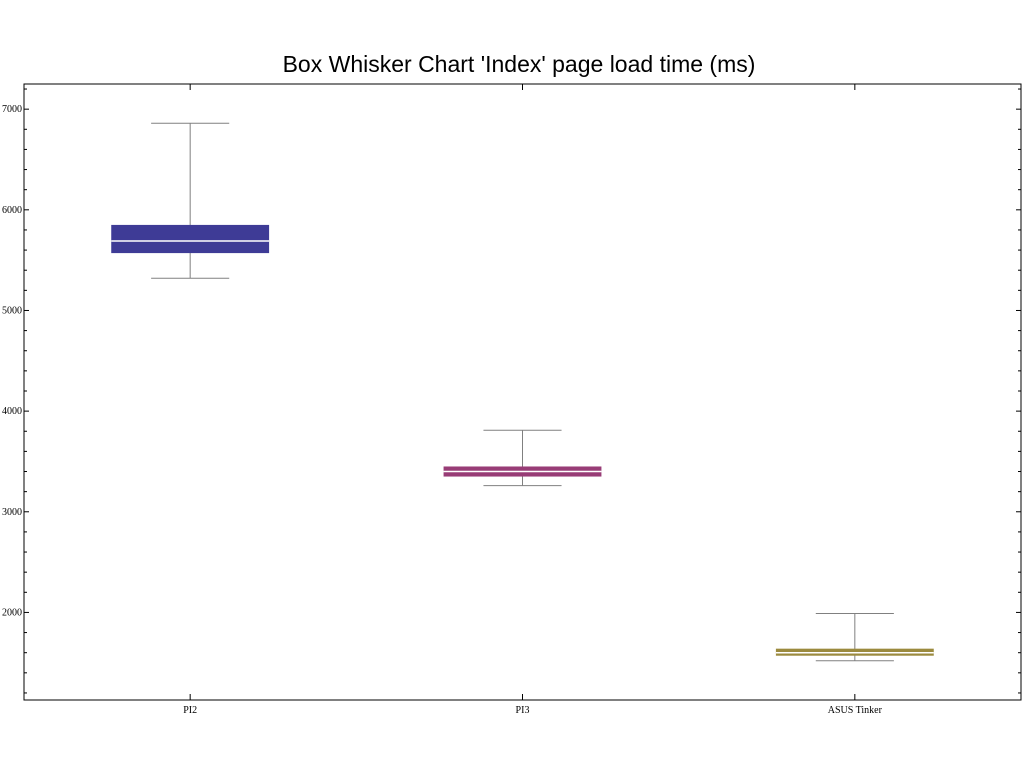  What do you see at coordinates (854, 637) in the screenshot?
I see `box-plot-asus-tinker` at bounding box center [854, 637].